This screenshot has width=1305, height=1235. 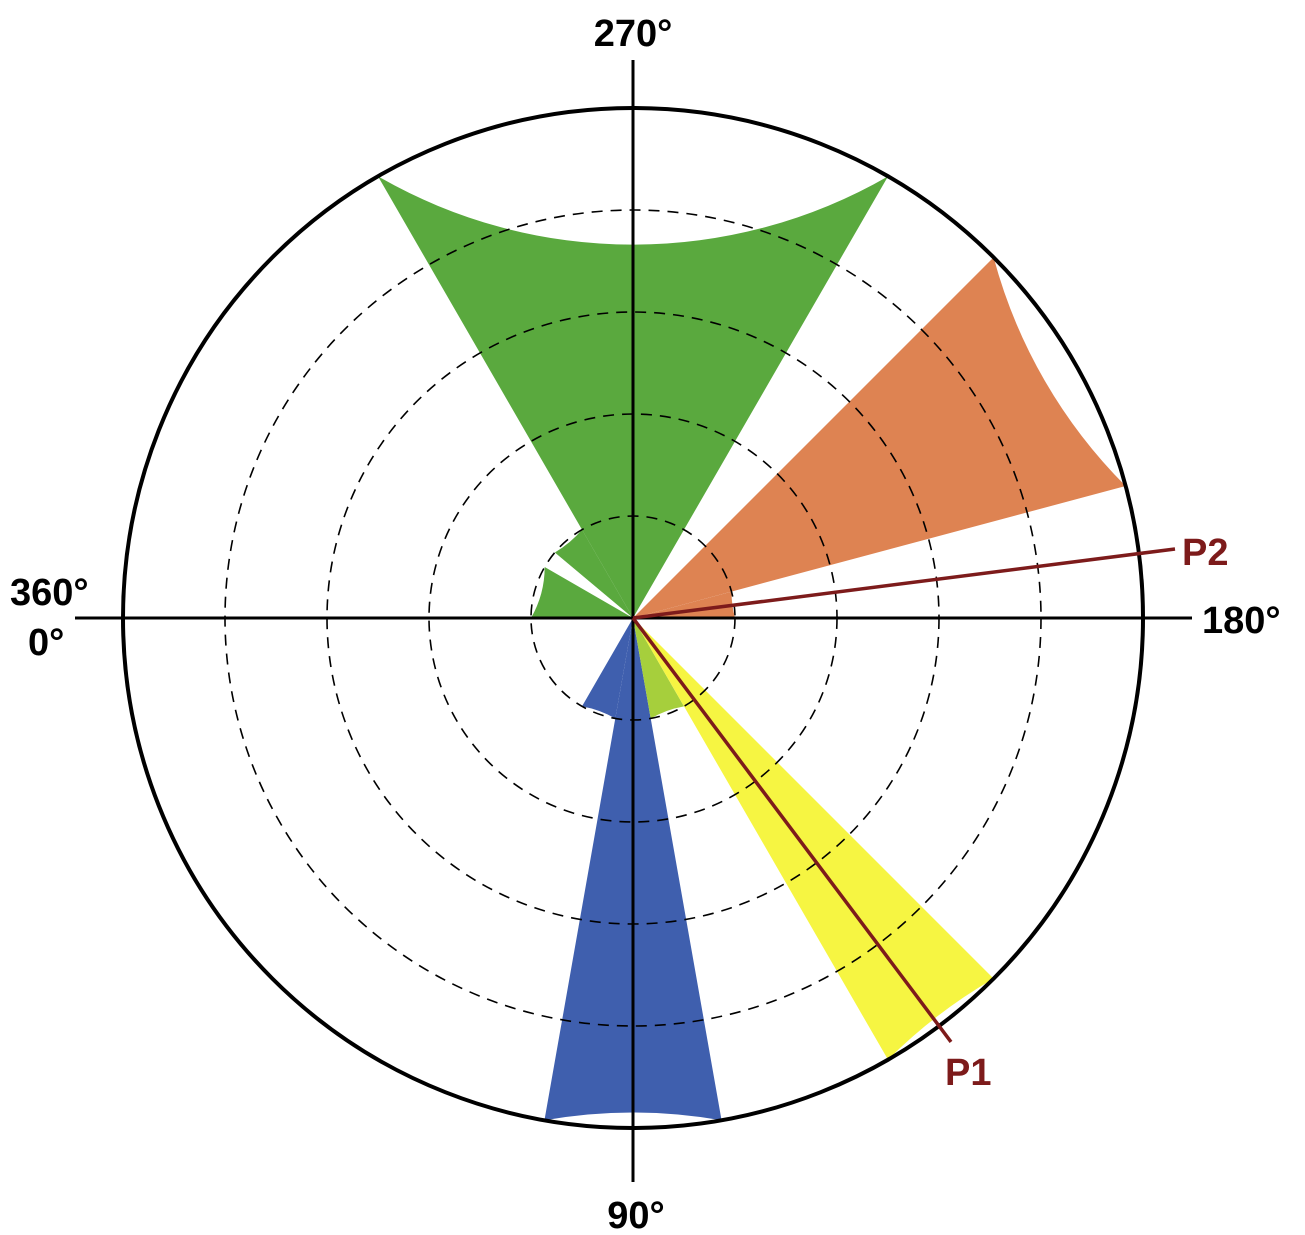 What do you see at coordinates (635, 1215) in the screenshot?
I see `label-90: 90°` at bounding box center [635, 1215].